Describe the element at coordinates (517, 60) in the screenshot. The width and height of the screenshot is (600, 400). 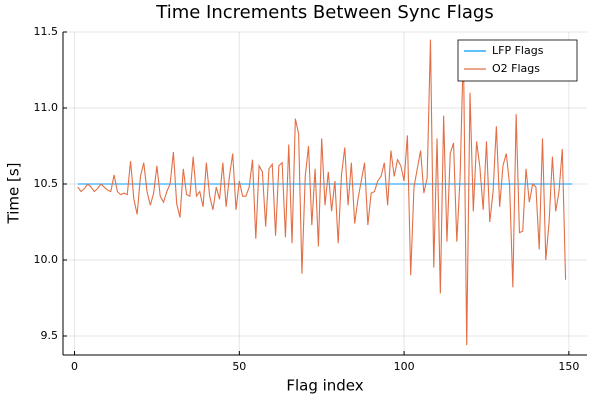
I see `legend-box` at that location.